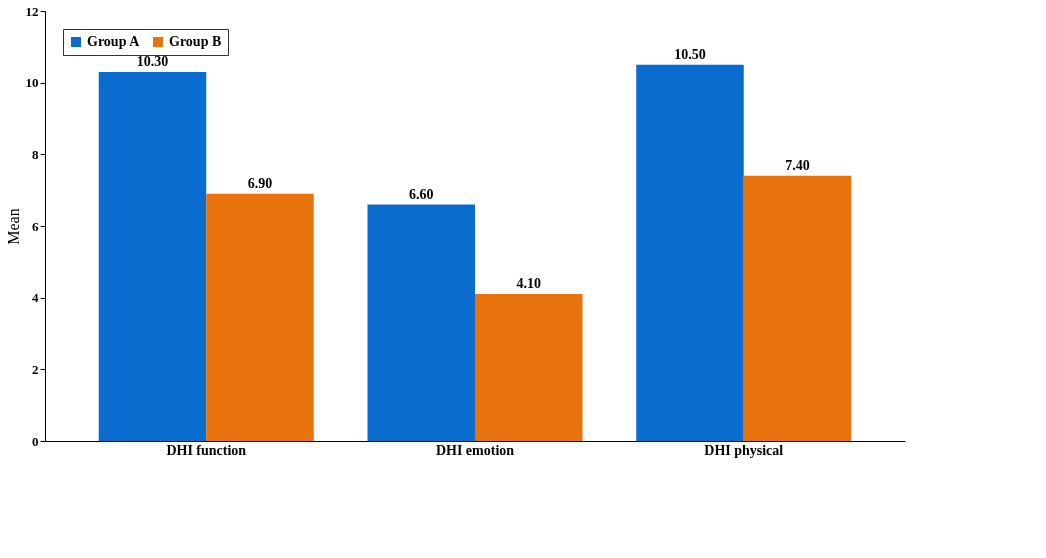 This screenshot has height=558, width=1046. I want to click on y-tick-label: 12, so click(32, 11).